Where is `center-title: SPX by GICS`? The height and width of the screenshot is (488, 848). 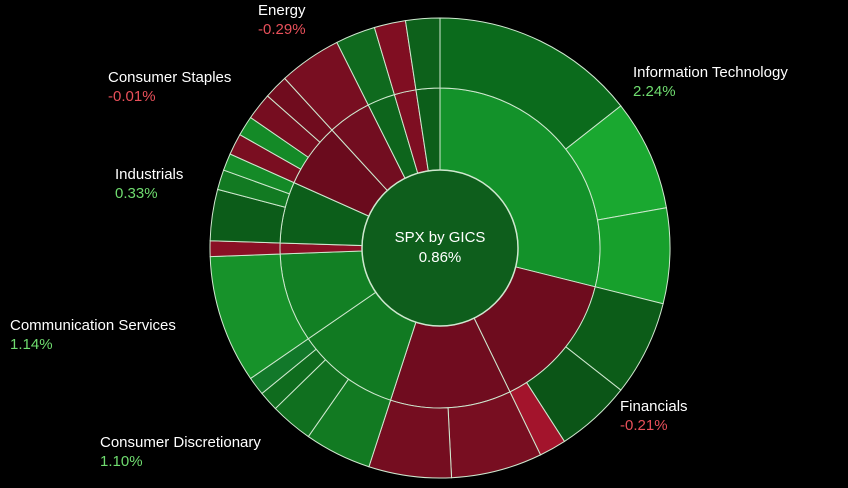 center-title: SPX by GICS is located at coordinates (440, 237).